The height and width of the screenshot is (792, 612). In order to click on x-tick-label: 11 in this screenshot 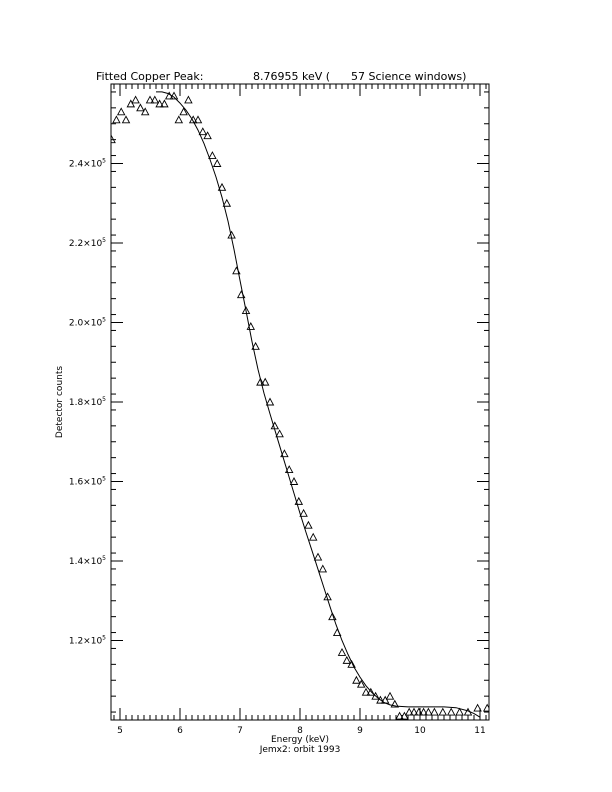, I will do `click(479, 731)`.